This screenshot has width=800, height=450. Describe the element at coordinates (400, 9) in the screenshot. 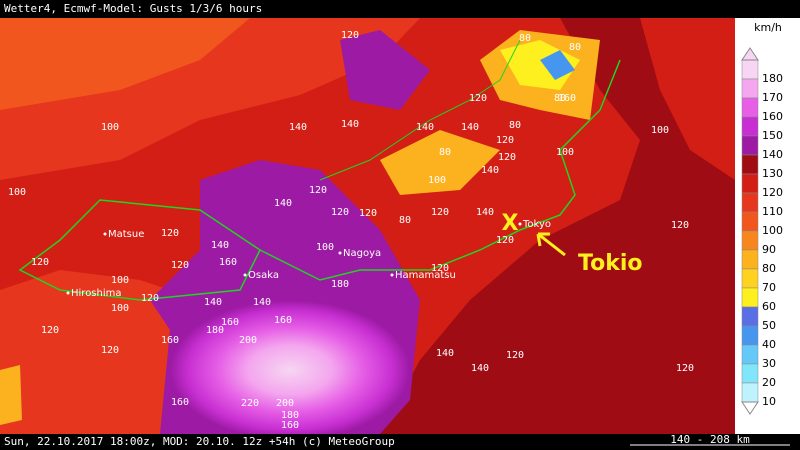

I see `header-bar` at that location.